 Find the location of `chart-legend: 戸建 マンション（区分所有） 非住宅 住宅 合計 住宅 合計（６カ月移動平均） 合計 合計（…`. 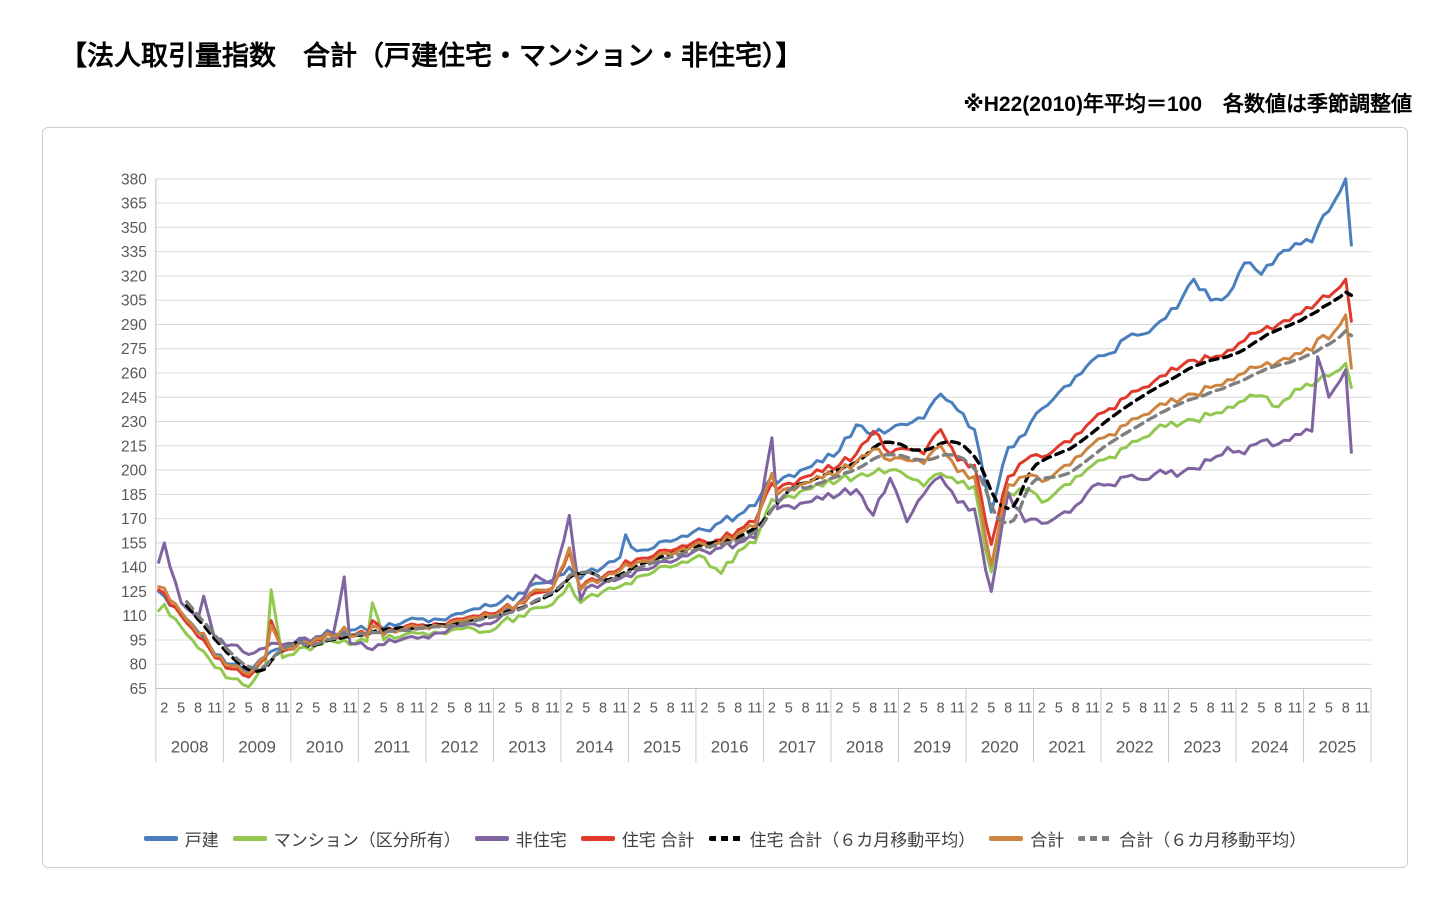

chart-legend: 戸建 マンション（区分所有） 非住宅 住宅 合計 住宅 合計（６カ月移動平均） 合計 合計（… is located at coordinates (725, 838).